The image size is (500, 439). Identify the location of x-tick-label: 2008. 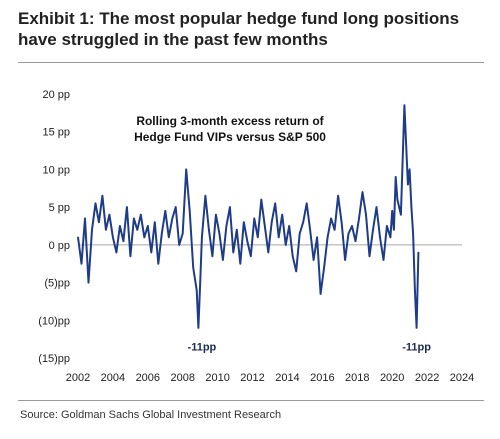
(182, 378).